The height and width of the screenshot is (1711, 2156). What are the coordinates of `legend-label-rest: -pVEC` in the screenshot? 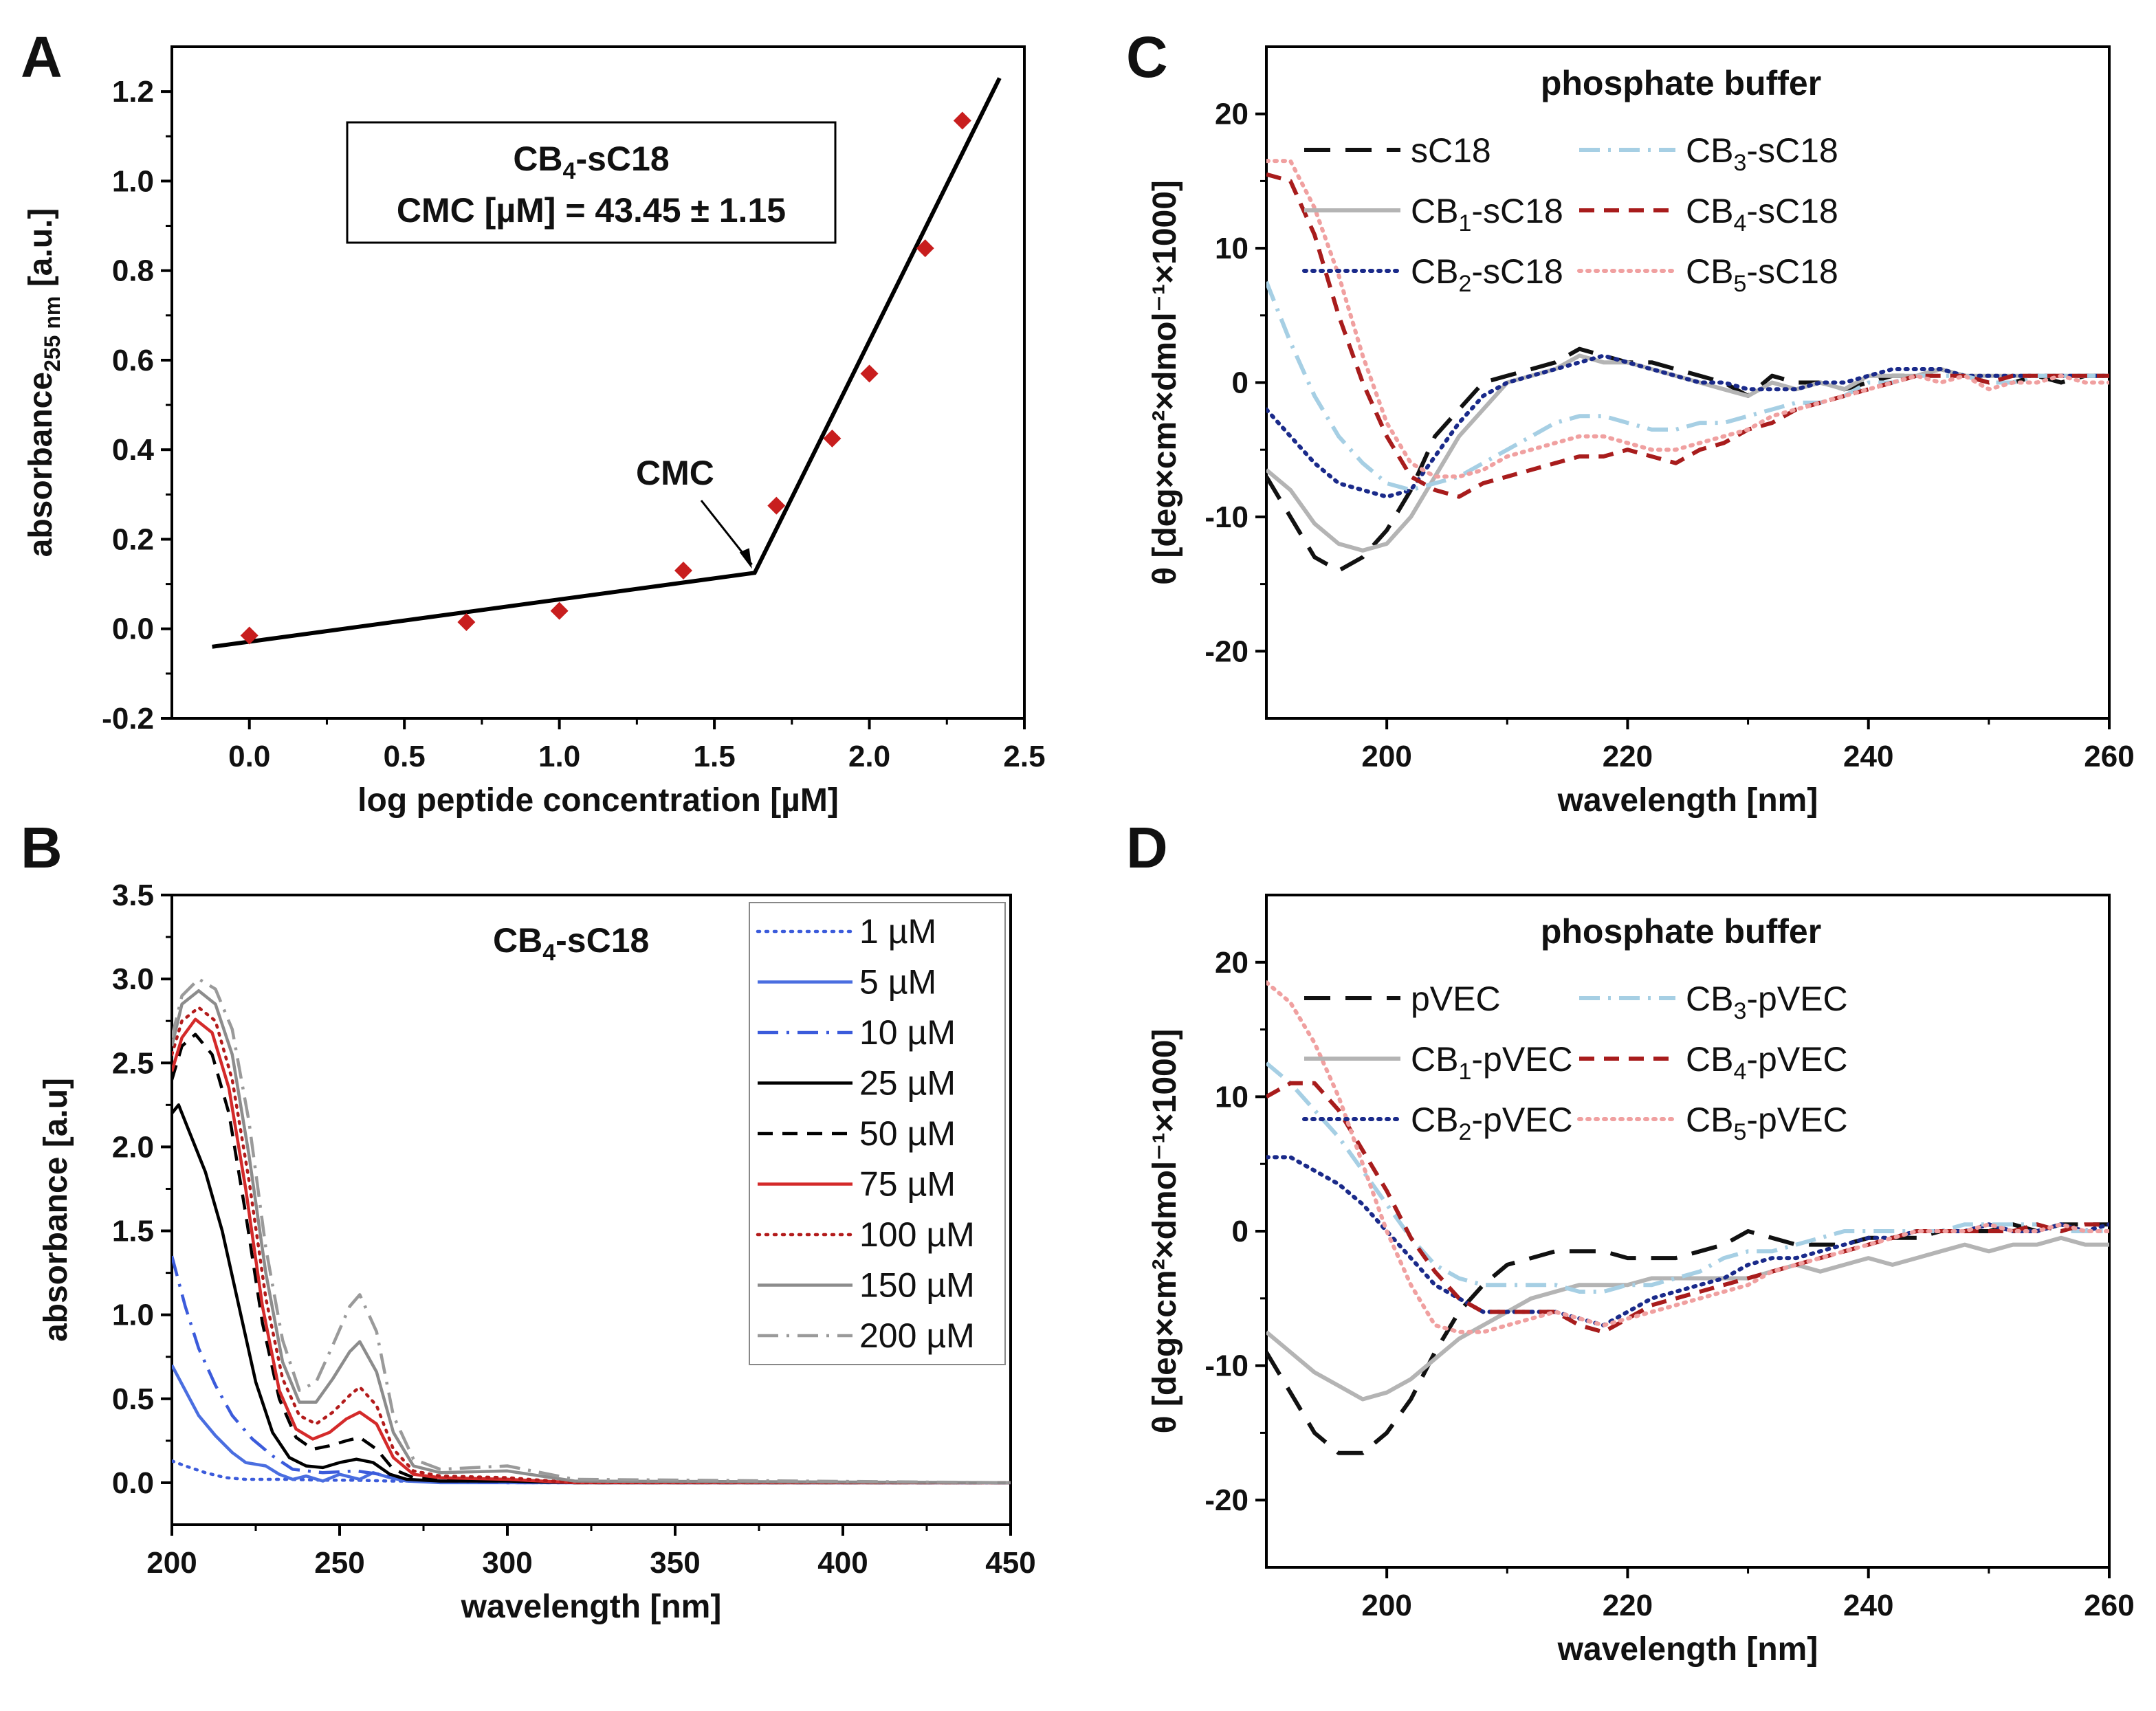 It's located at (1796, 1120).